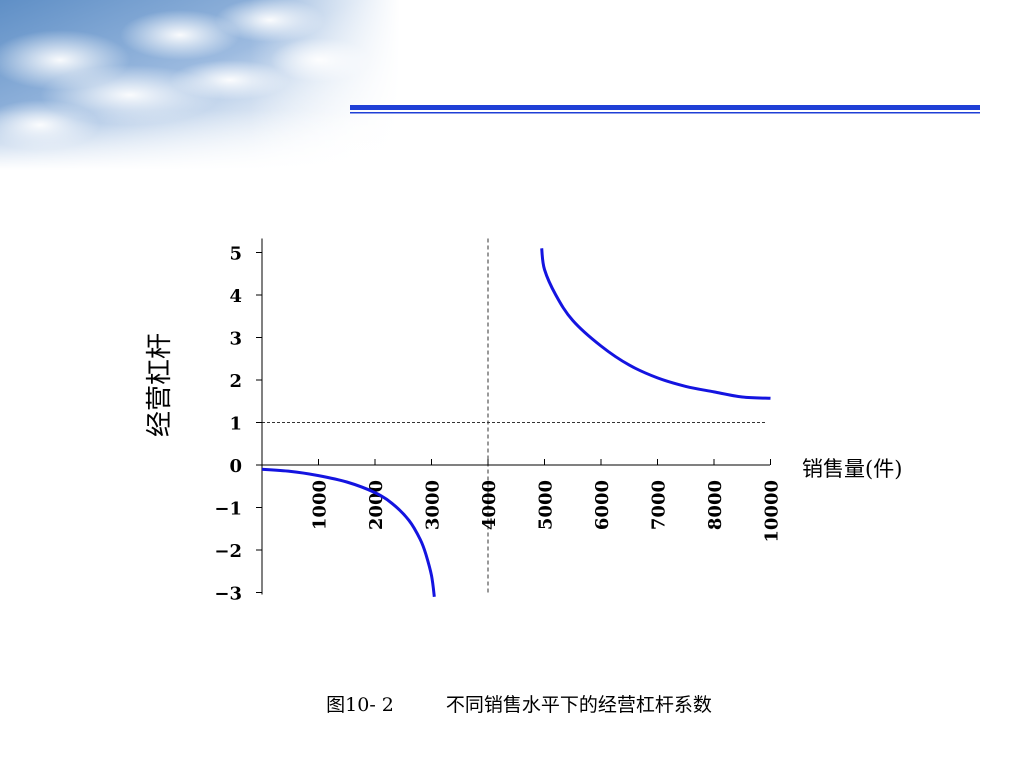  I want to click on y-tick-label: 5, so click(235, 254).